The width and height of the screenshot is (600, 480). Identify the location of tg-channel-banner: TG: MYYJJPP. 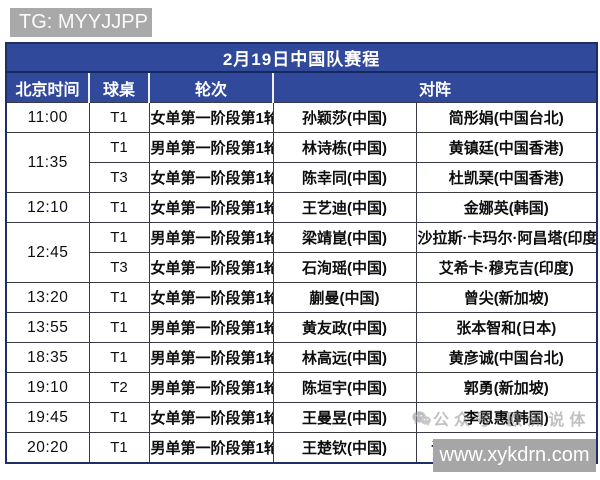
(81, 22).